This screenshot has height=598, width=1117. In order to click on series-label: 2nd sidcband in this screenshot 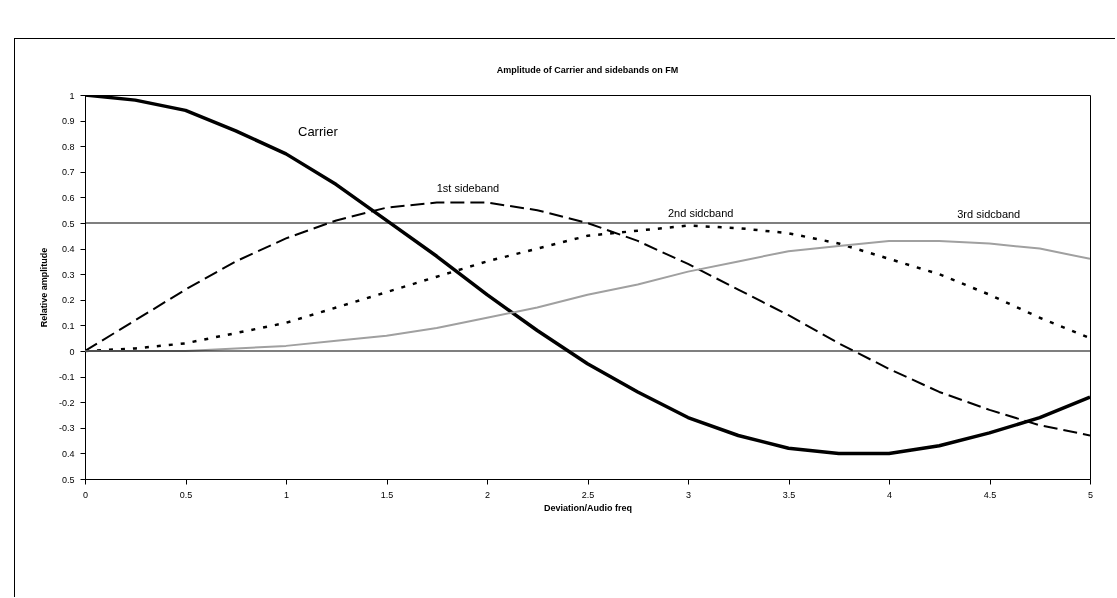, I will do `click(701, 212)`.